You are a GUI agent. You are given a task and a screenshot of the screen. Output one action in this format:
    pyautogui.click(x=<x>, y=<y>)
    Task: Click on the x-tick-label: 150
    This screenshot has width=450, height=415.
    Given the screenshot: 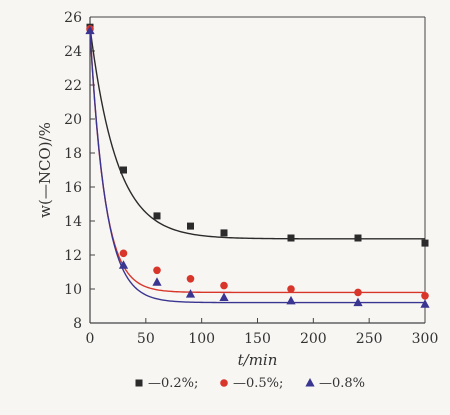 What is the action you would take?
    pyautogui.click(x=257, y=339)
    